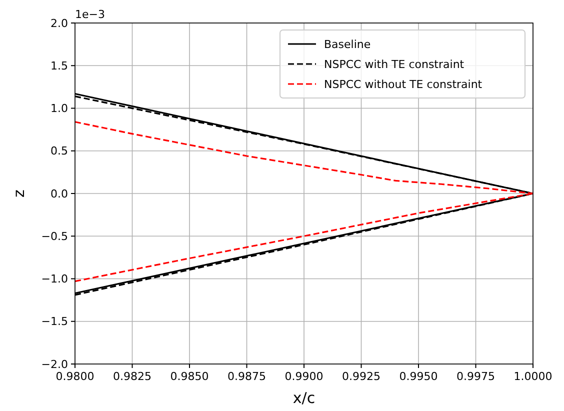 Image resolution: width=564 pixels, height=411 pixels. What do you see at coordinates (418, 376) in the screenshot?
I see `x-tick-label: 0.9950` at bounding box center [418, 376].